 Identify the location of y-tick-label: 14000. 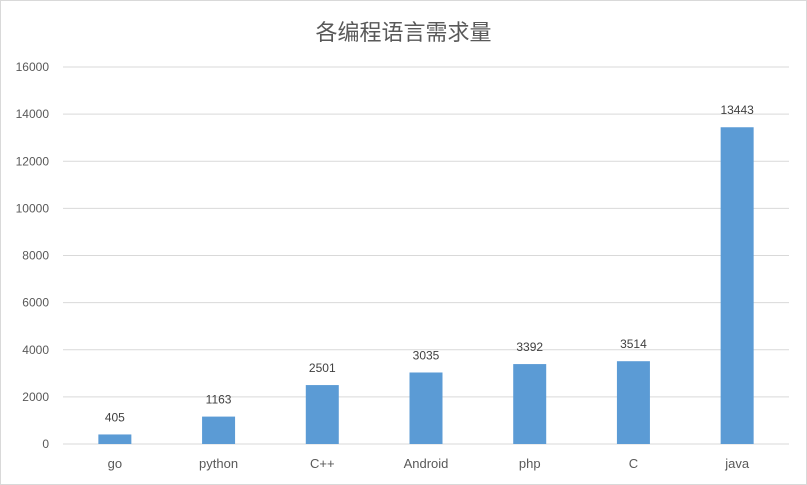
(33, 114).